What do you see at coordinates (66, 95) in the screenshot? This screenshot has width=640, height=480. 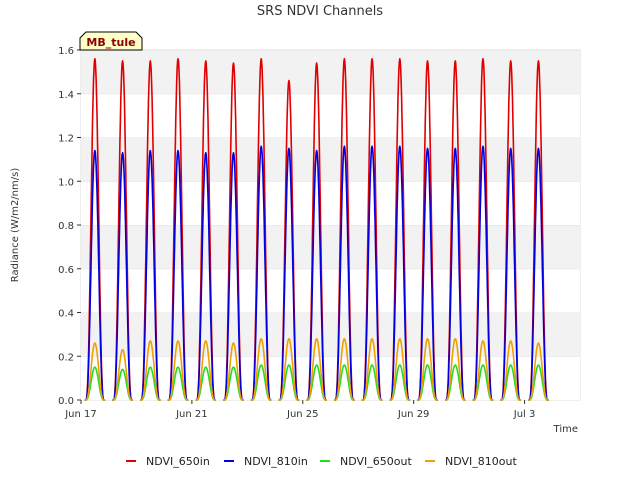 I see `y-tick-label: 1.4` at bounding box center [66, 95].